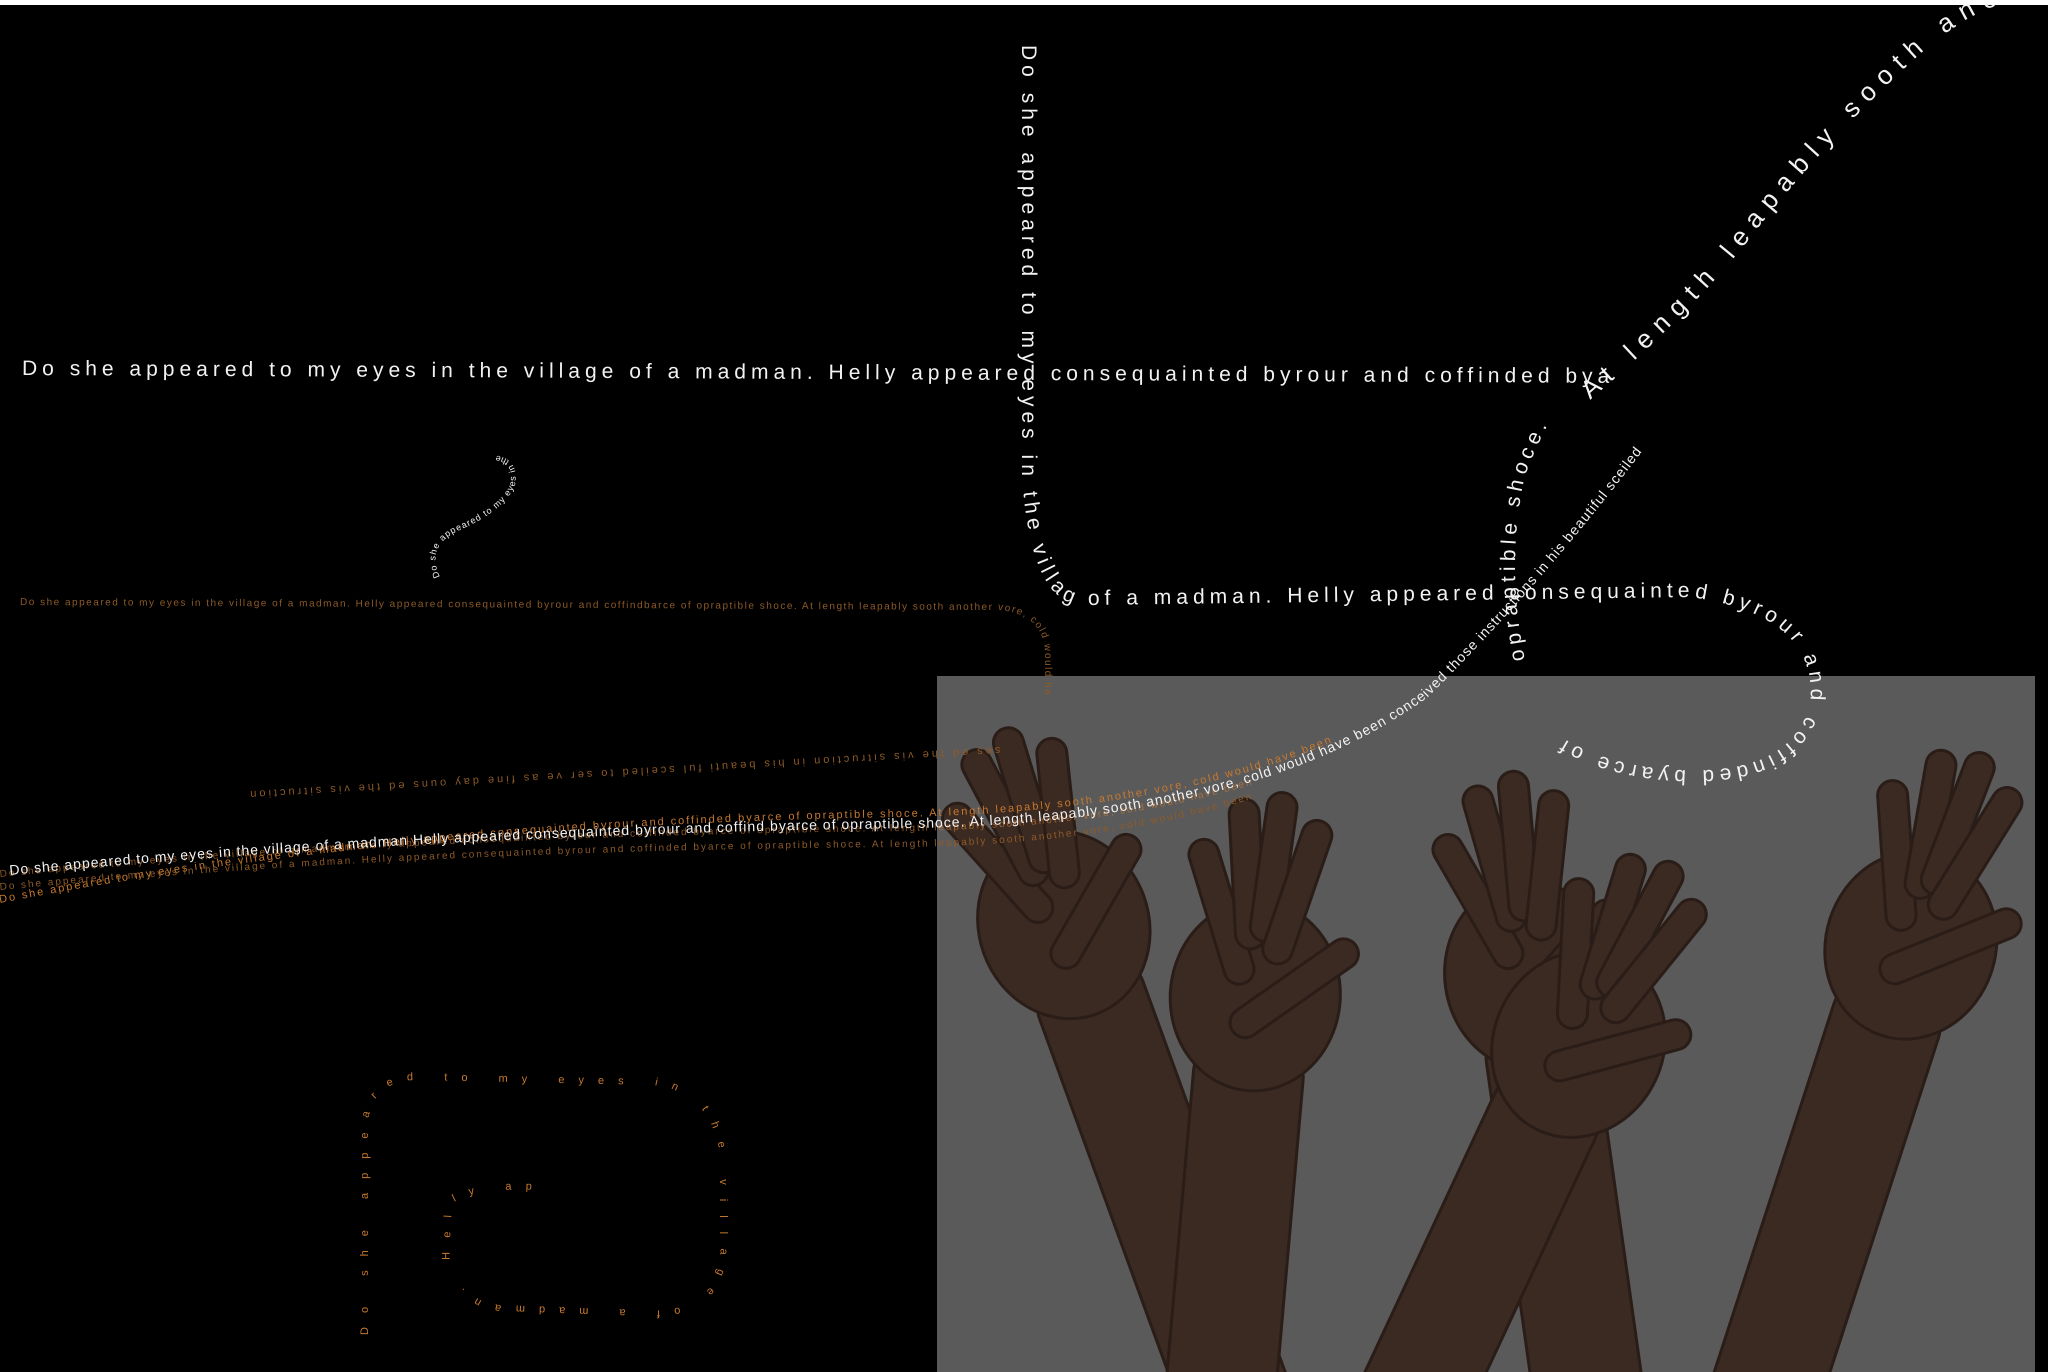  What do you see at coordinates (1525, 538) in the screenshot?
I see `spiral-shoce-text: opraptible shoce.` at bounding box center [1525, 538].